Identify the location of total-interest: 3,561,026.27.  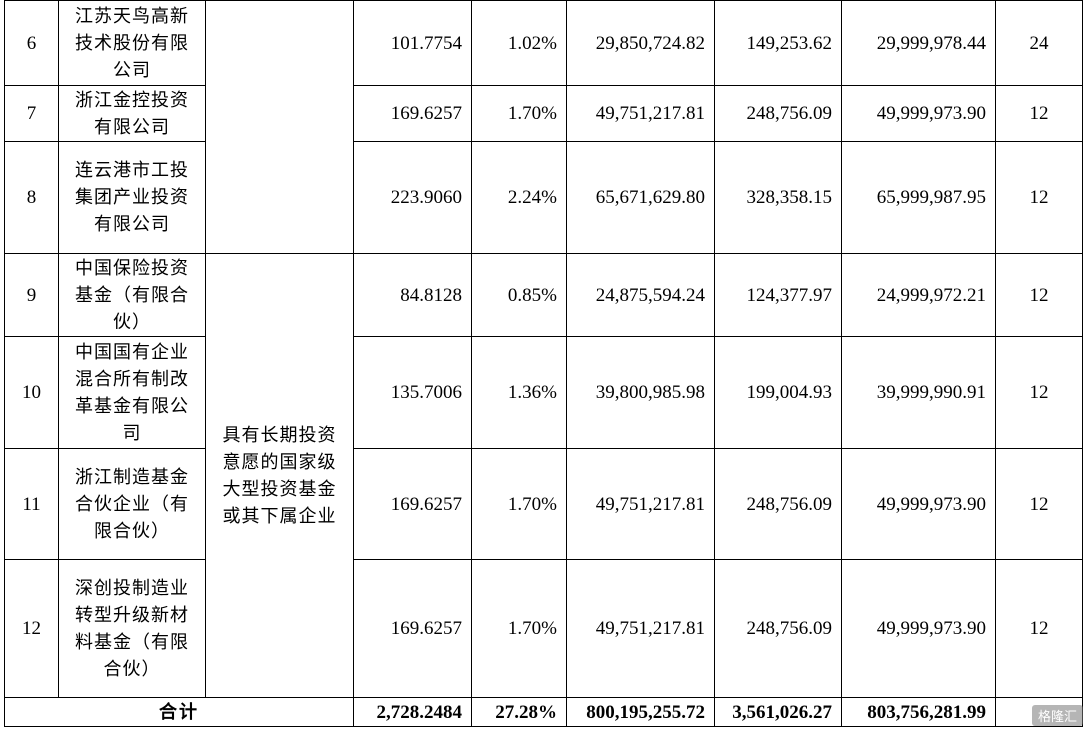
(778, 712).